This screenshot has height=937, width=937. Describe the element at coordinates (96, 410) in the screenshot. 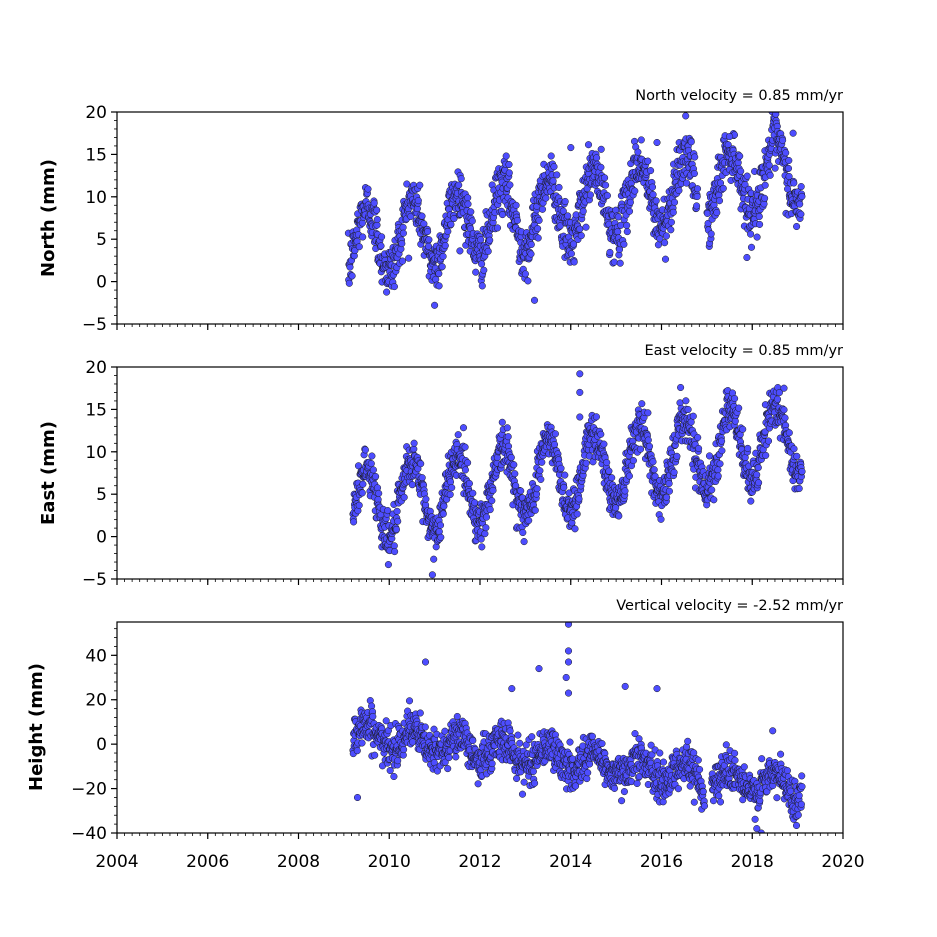

I see `east-ytick-label: 15` at that location.